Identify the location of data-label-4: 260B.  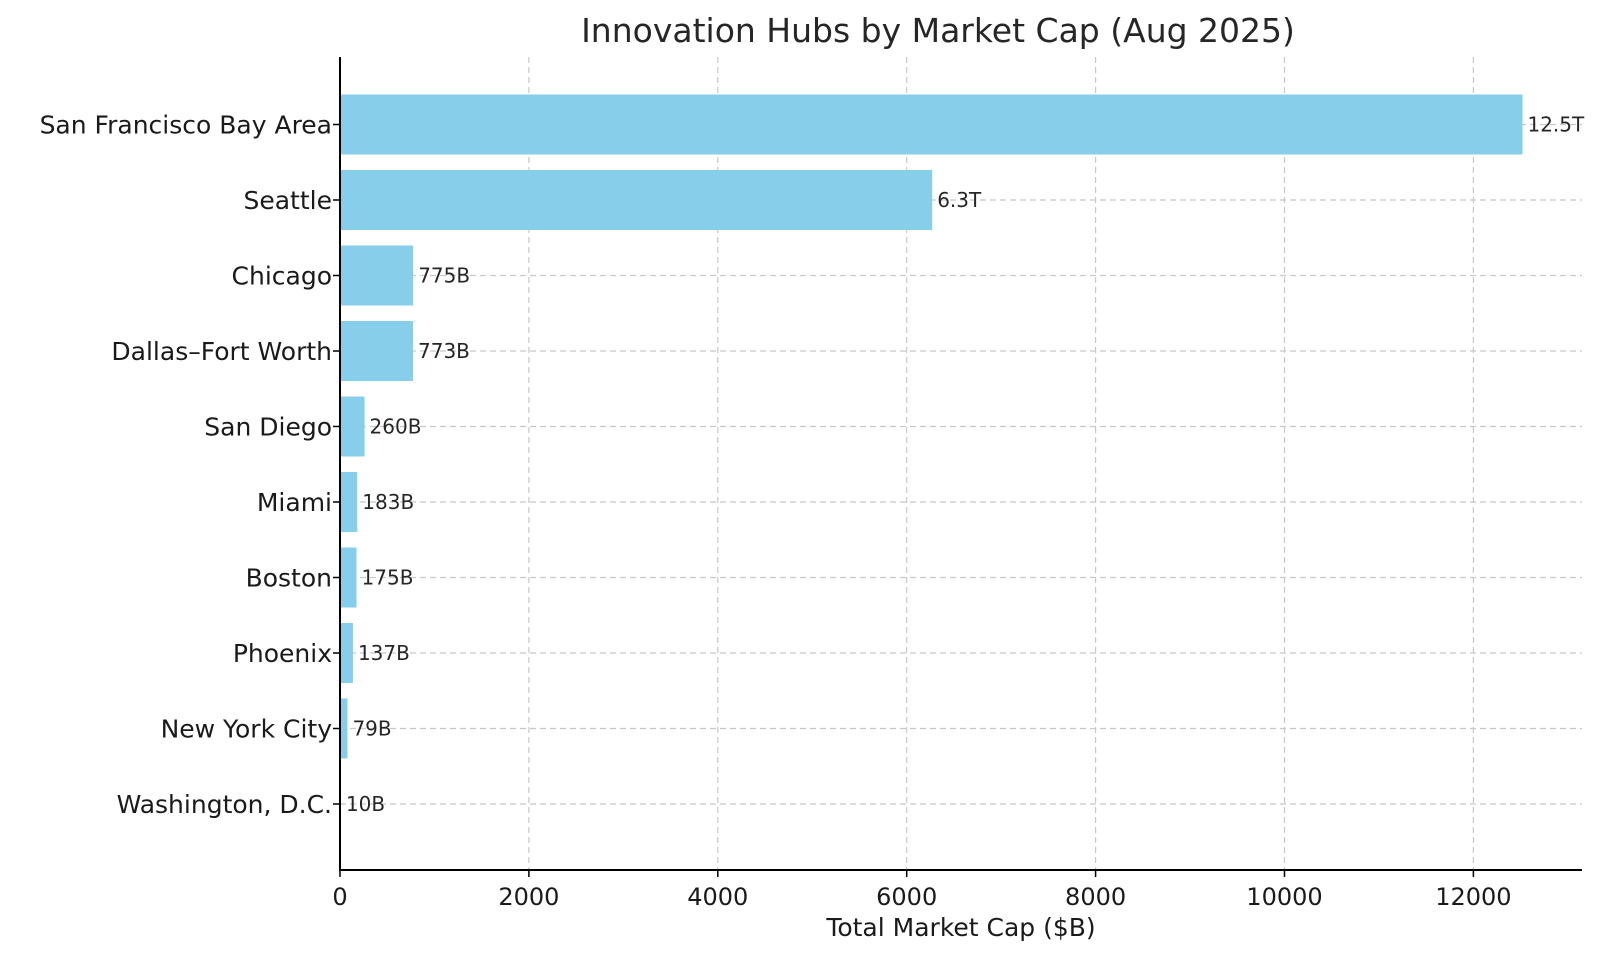
(396, 427).